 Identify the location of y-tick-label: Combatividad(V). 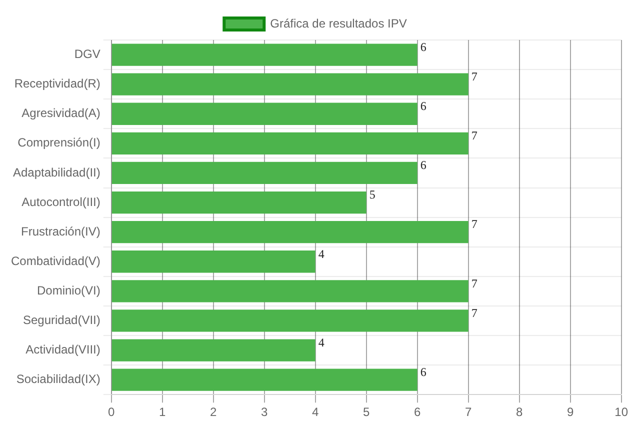
(55, 261).